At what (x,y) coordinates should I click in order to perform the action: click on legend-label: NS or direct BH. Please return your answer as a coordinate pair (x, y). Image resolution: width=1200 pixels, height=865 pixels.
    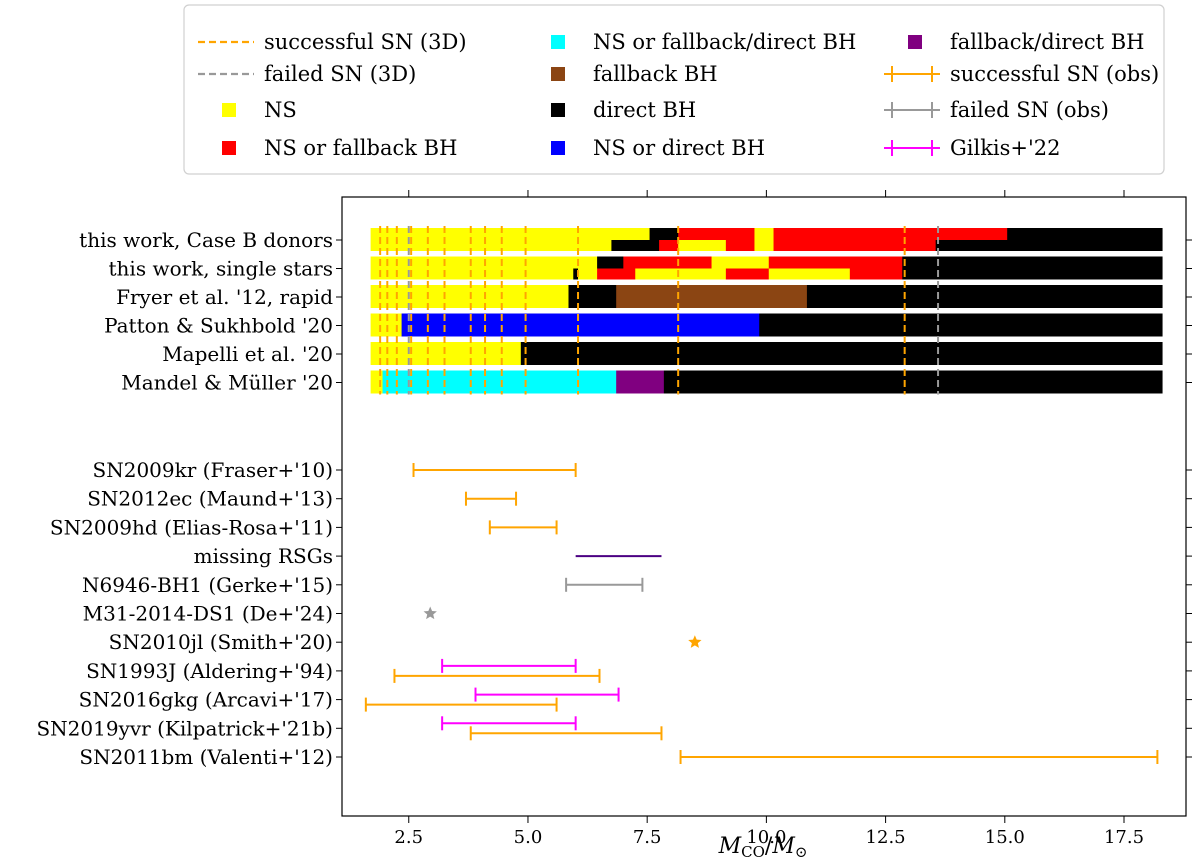
    Looking at the image, I should click on (679, 148).